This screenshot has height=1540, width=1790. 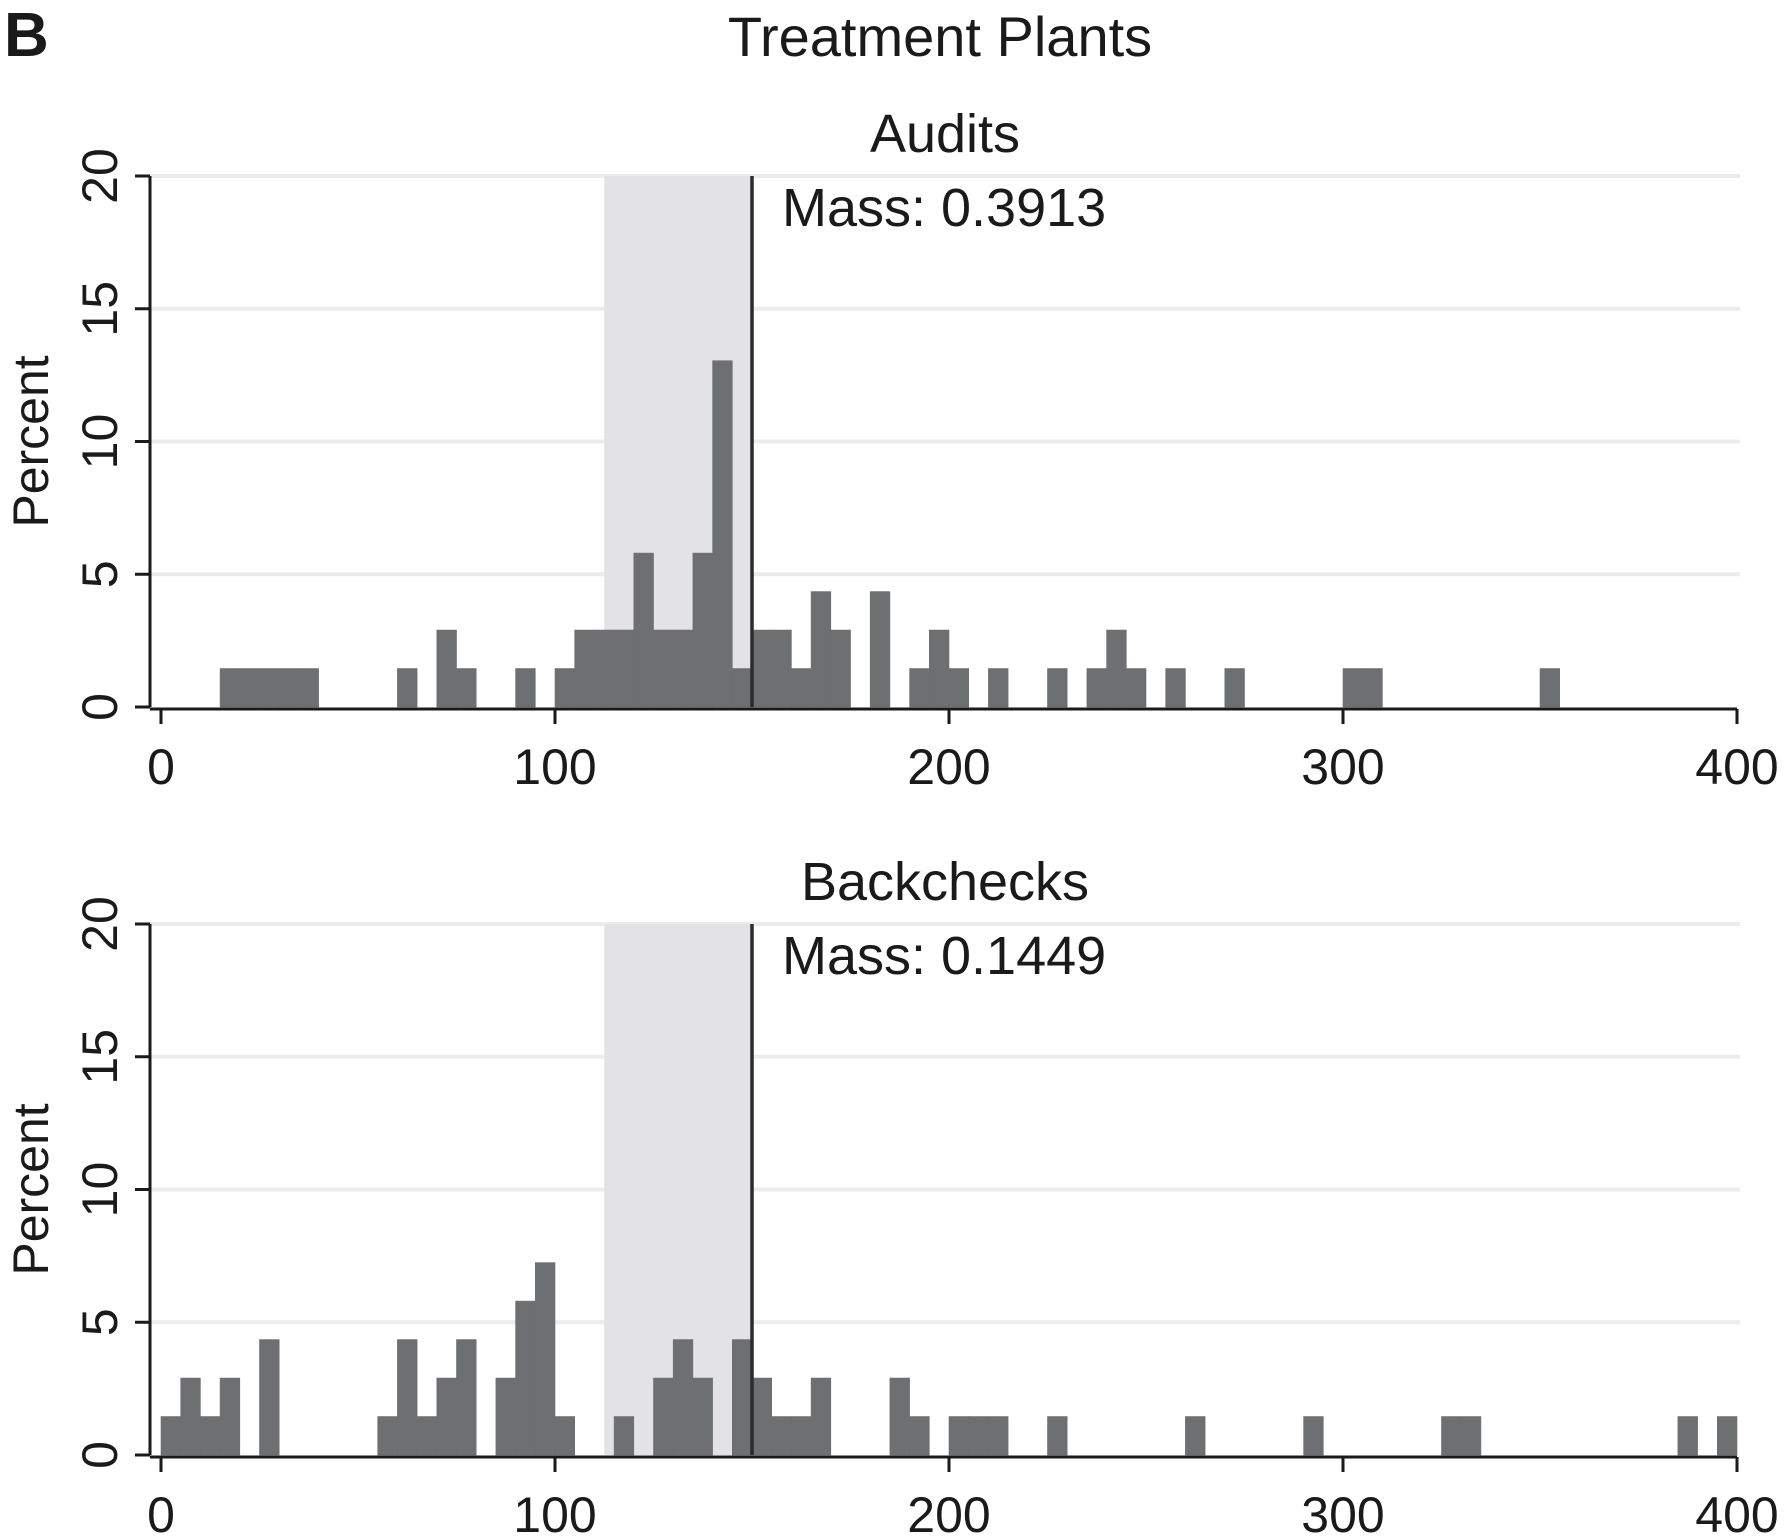 I want to click on panel-title: Backchecks, so click(x=945, y=882).